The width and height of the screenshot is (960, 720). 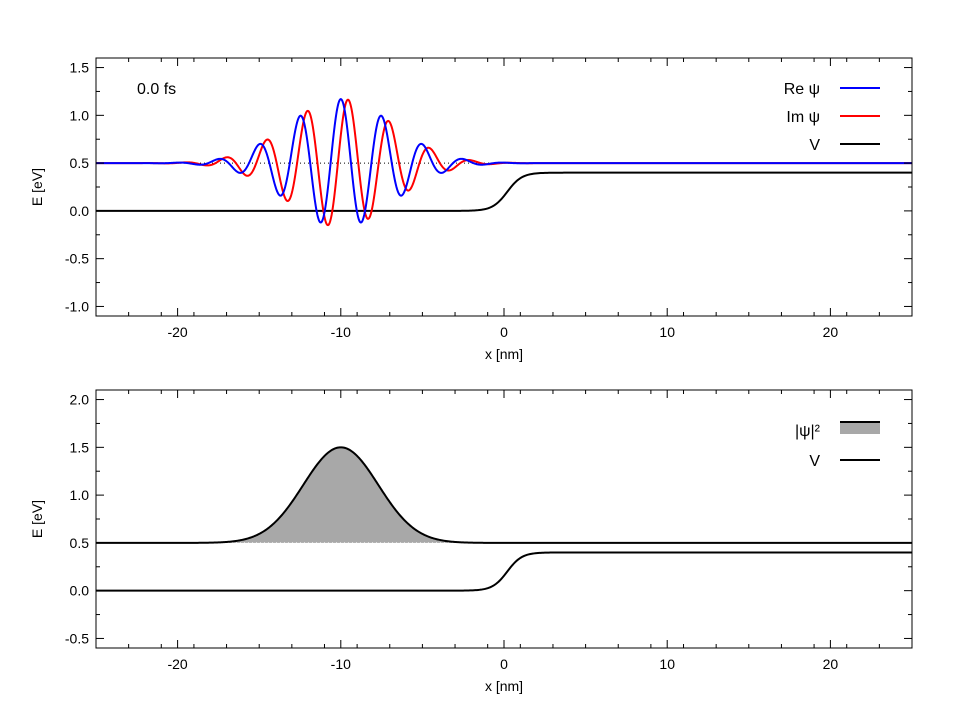 I want to click on legend-swatch-fill, so click(x=860, y=428).